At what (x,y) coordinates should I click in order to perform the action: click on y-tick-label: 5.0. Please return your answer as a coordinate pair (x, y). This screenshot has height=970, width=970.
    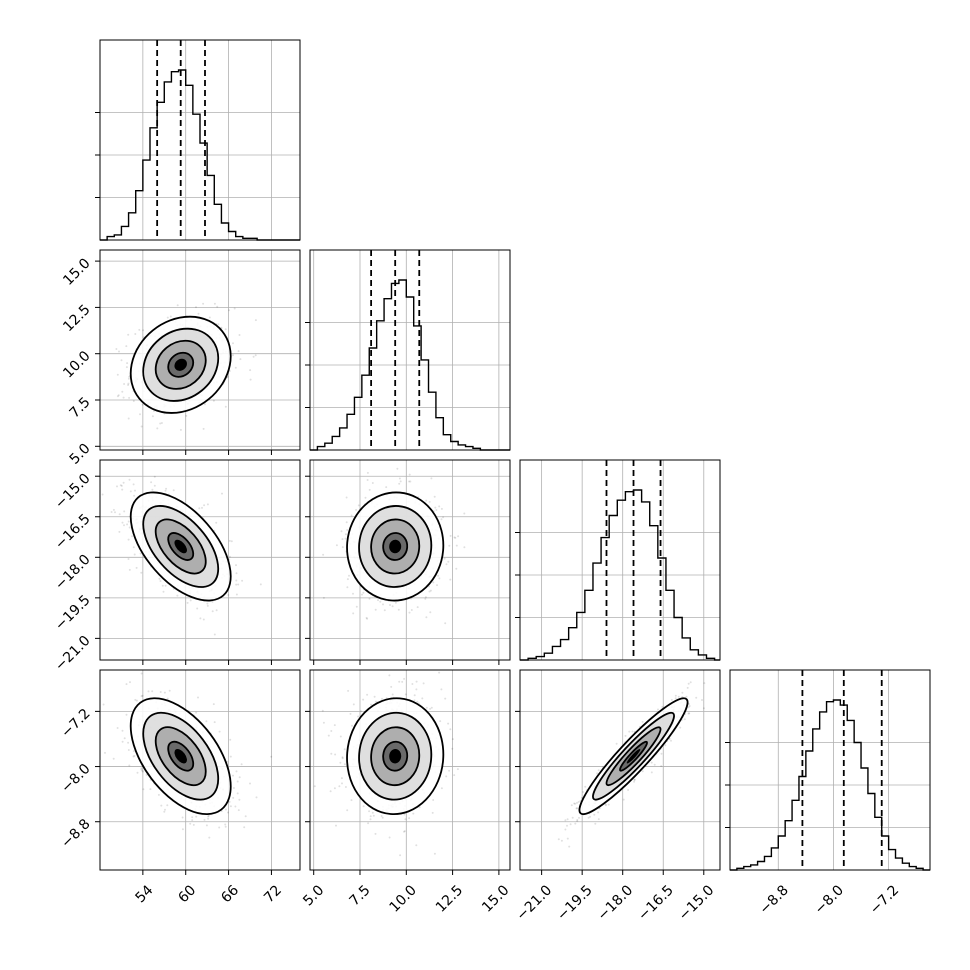
    Looking at the image, I should click on (80, 454).